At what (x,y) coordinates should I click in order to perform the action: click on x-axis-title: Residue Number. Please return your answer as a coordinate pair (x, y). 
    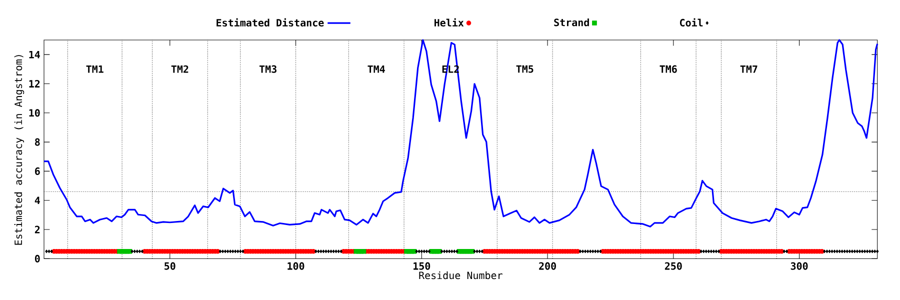
    Looking at the image, I should click on (460, 275).